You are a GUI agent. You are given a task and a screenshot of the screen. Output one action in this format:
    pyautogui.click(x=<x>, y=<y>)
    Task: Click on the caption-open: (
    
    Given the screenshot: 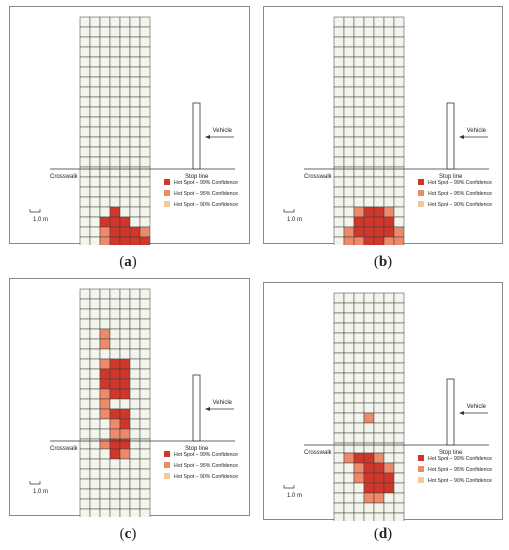 What is the action you would take?
    pyautogui.click(x=376, y=534)
    